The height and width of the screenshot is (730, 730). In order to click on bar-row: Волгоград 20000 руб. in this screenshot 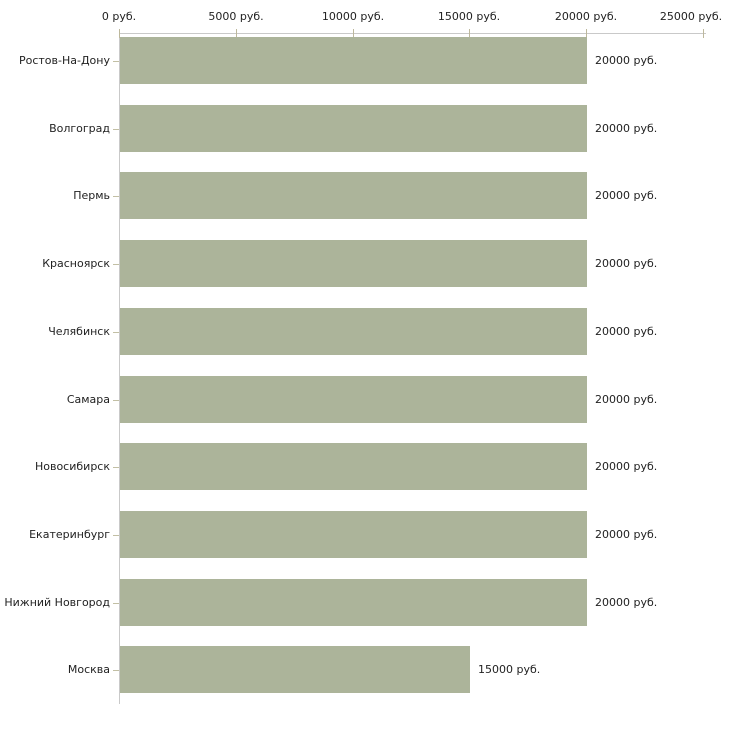, I will do `click(365, 135)`.